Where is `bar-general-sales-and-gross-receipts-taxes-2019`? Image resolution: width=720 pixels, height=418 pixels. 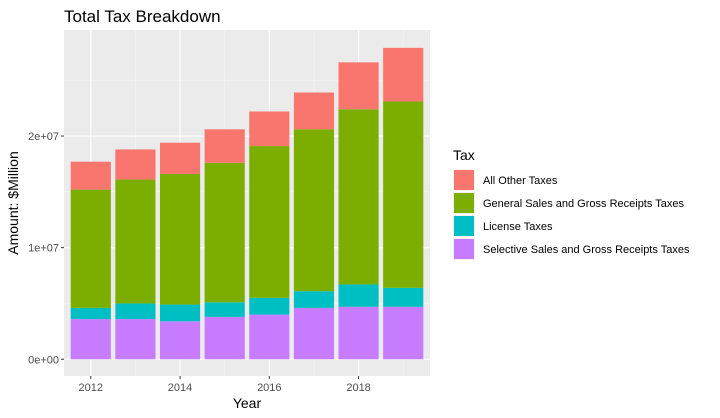 bar-general-sales-and-gross-receipts-taxes-2019 is located at coordinates (403, 194).